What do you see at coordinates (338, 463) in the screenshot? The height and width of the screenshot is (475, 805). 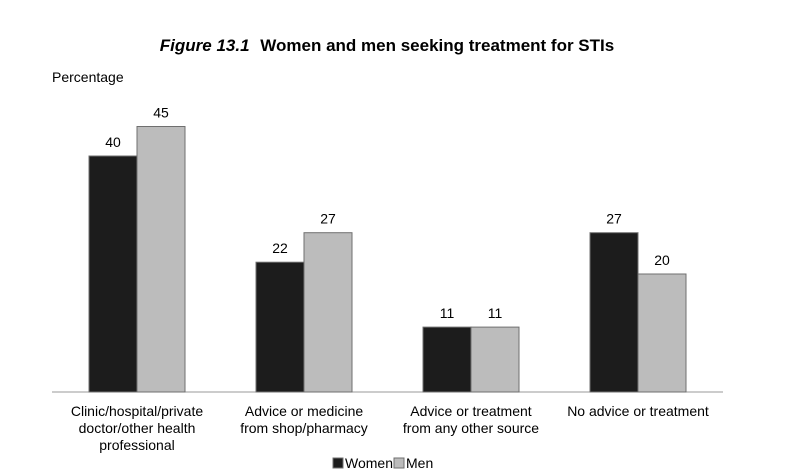 I see `legend-swatch-women` at bounding box center [338, 463].